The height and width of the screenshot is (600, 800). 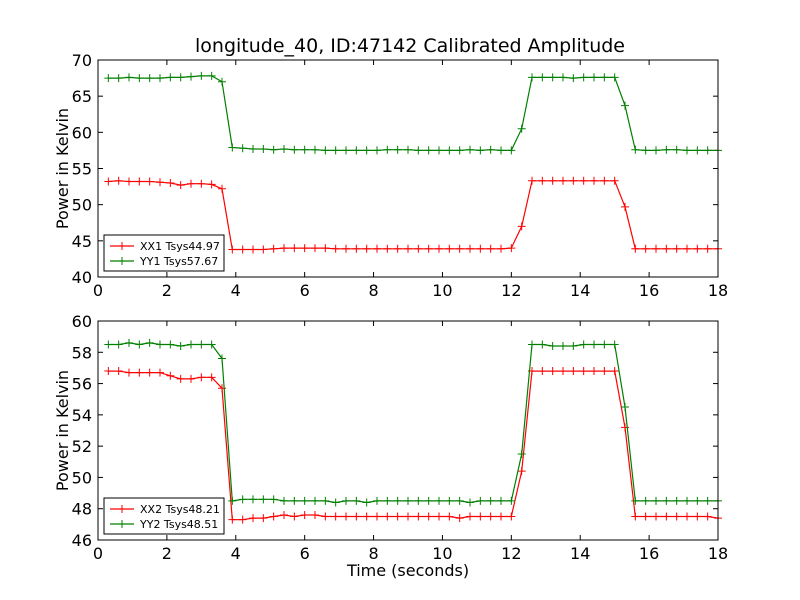 What do you see at coordinates (82, 132) in the screenshot?
I see `y-tick-label: 60` at bounding box center [82, 132].